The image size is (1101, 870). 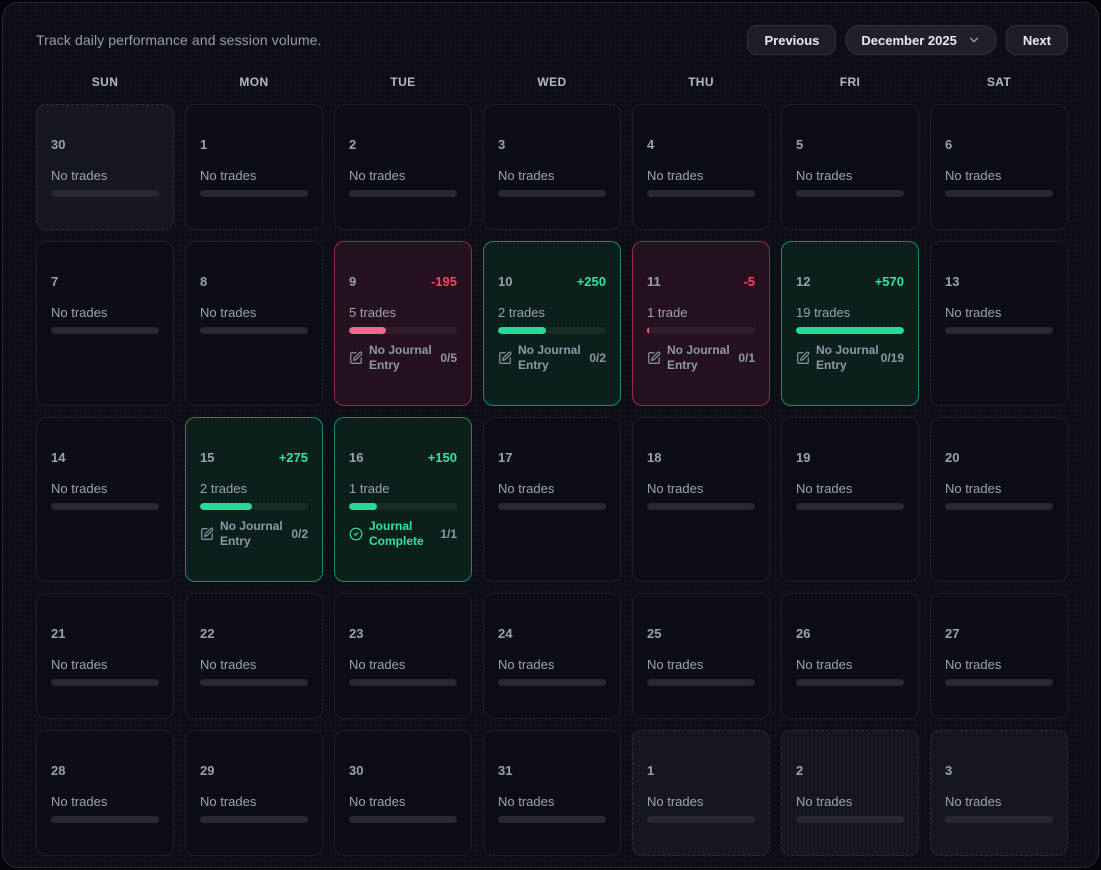 What do you see at coordinates (552, 167) in the screenshot?
I see `day-cell-3: 3 No trades` at bounding box center [552, 167].